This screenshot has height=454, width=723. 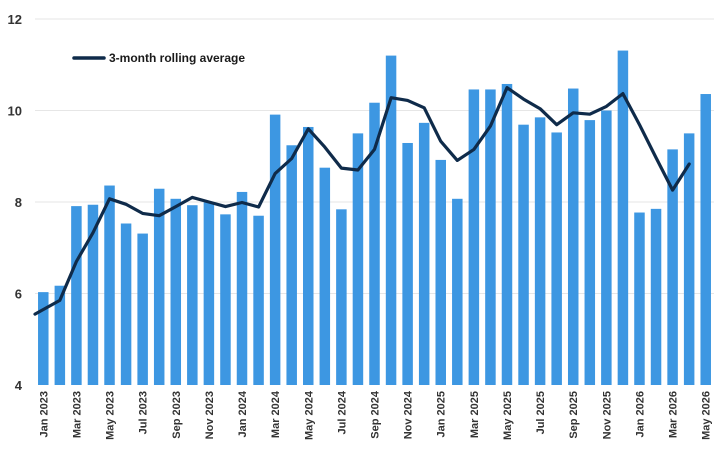 What do you see at coordinates (641, 414) in the screenshot?
I see `x-tick-label: Jan 2026` at bounding box center [641, 414].